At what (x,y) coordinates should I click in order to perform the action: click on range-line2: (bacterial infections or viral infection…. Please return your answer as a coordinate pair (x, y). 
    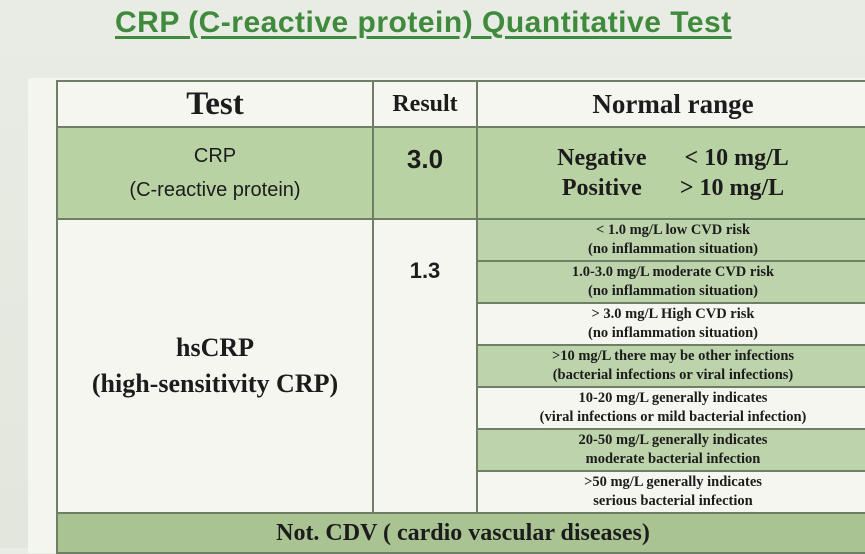
    Looking at the image, I should click on (673, 375).